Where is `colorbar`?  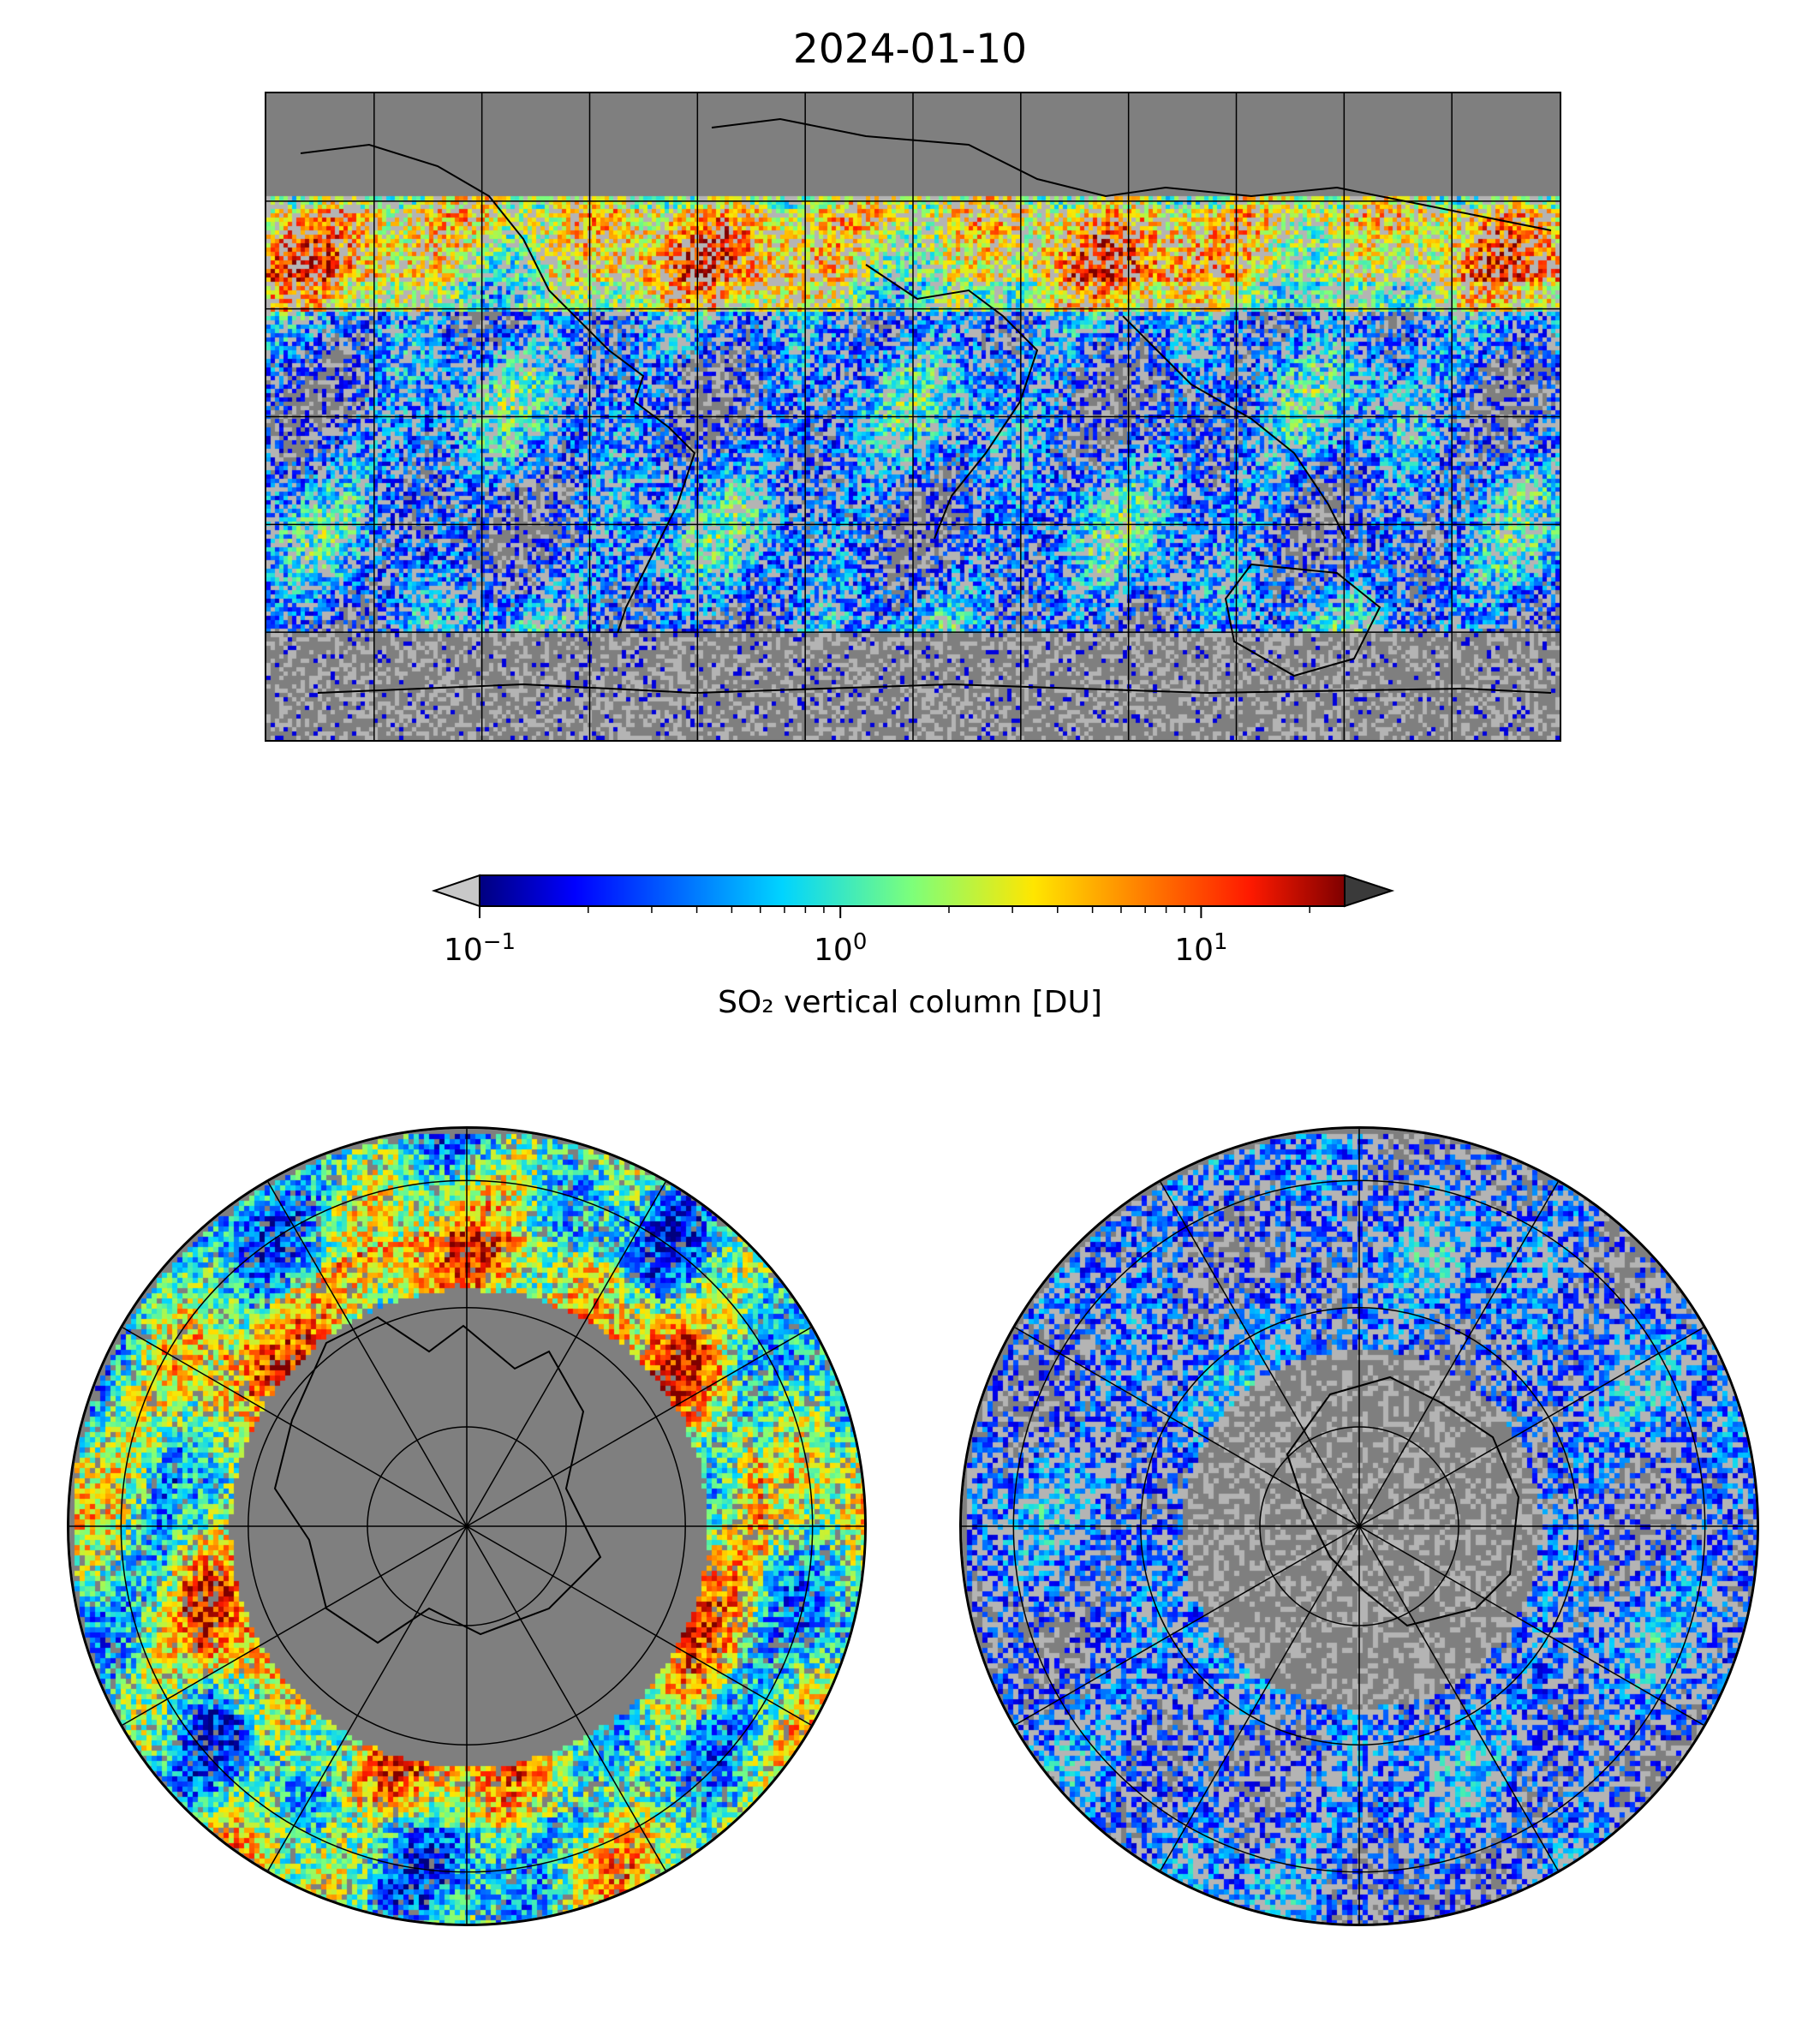
colorbar is located at coordinates (913, 896).